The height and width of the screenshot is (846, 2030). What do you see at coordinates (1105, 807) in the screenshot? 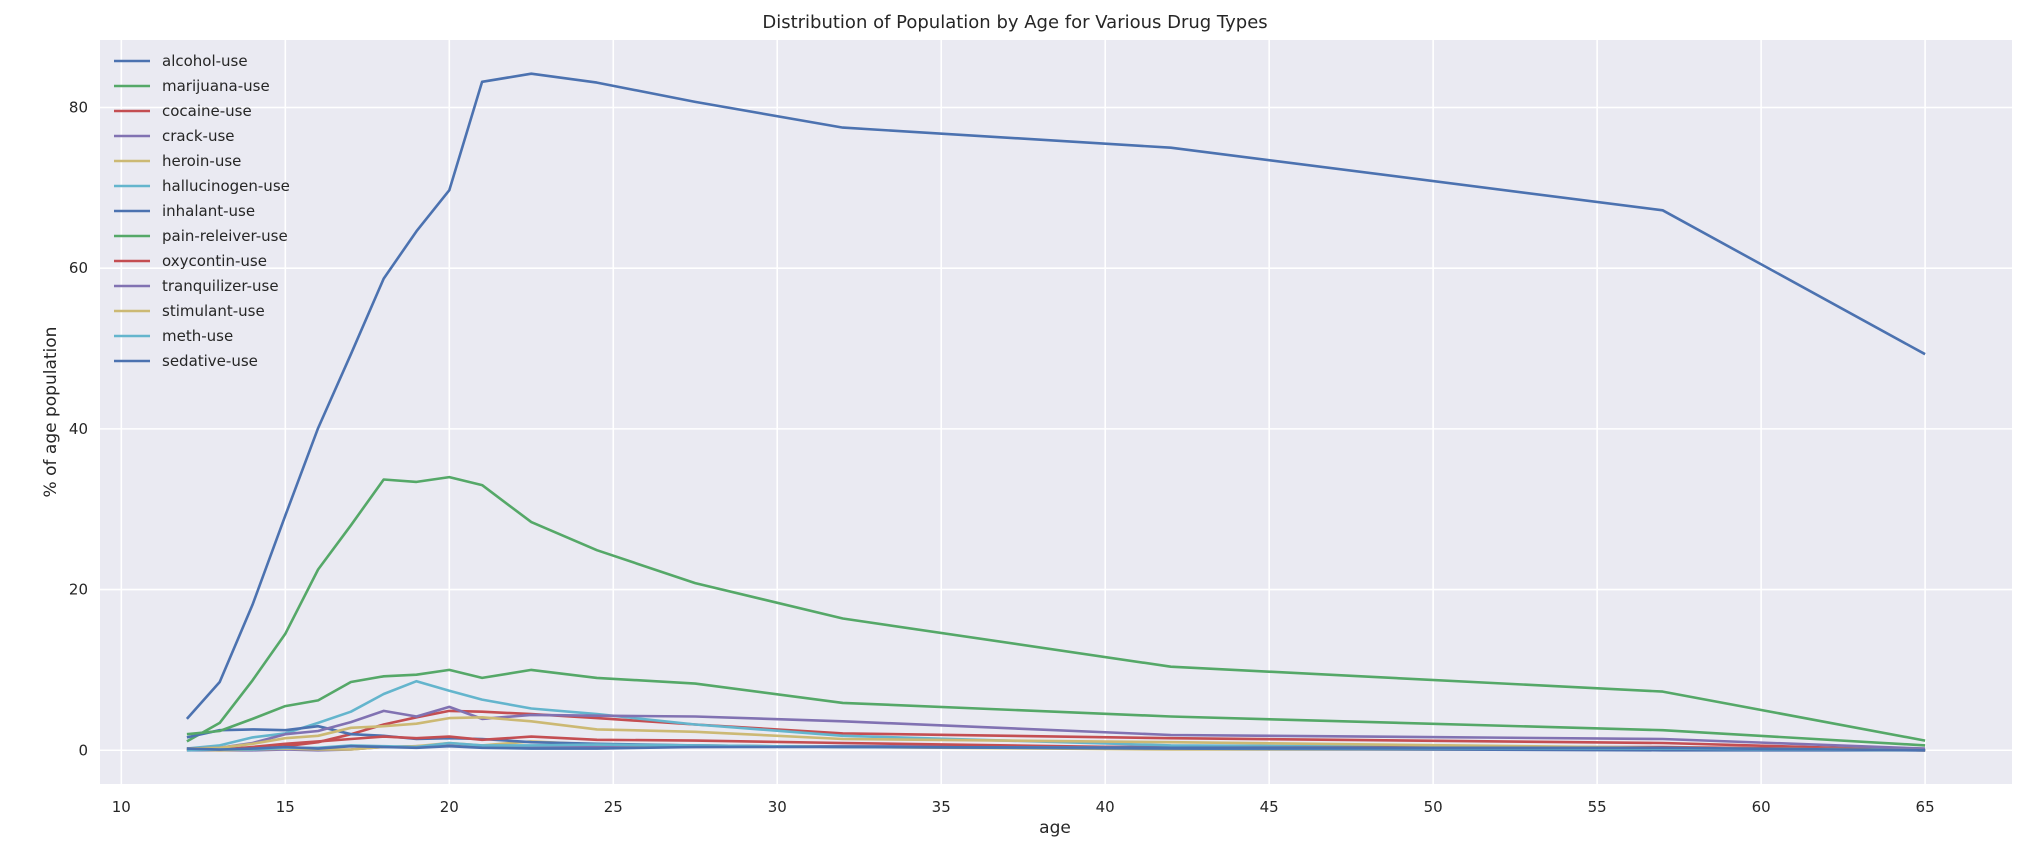
I see `x-tick-label: 40` at bounding box center [1105, 807].